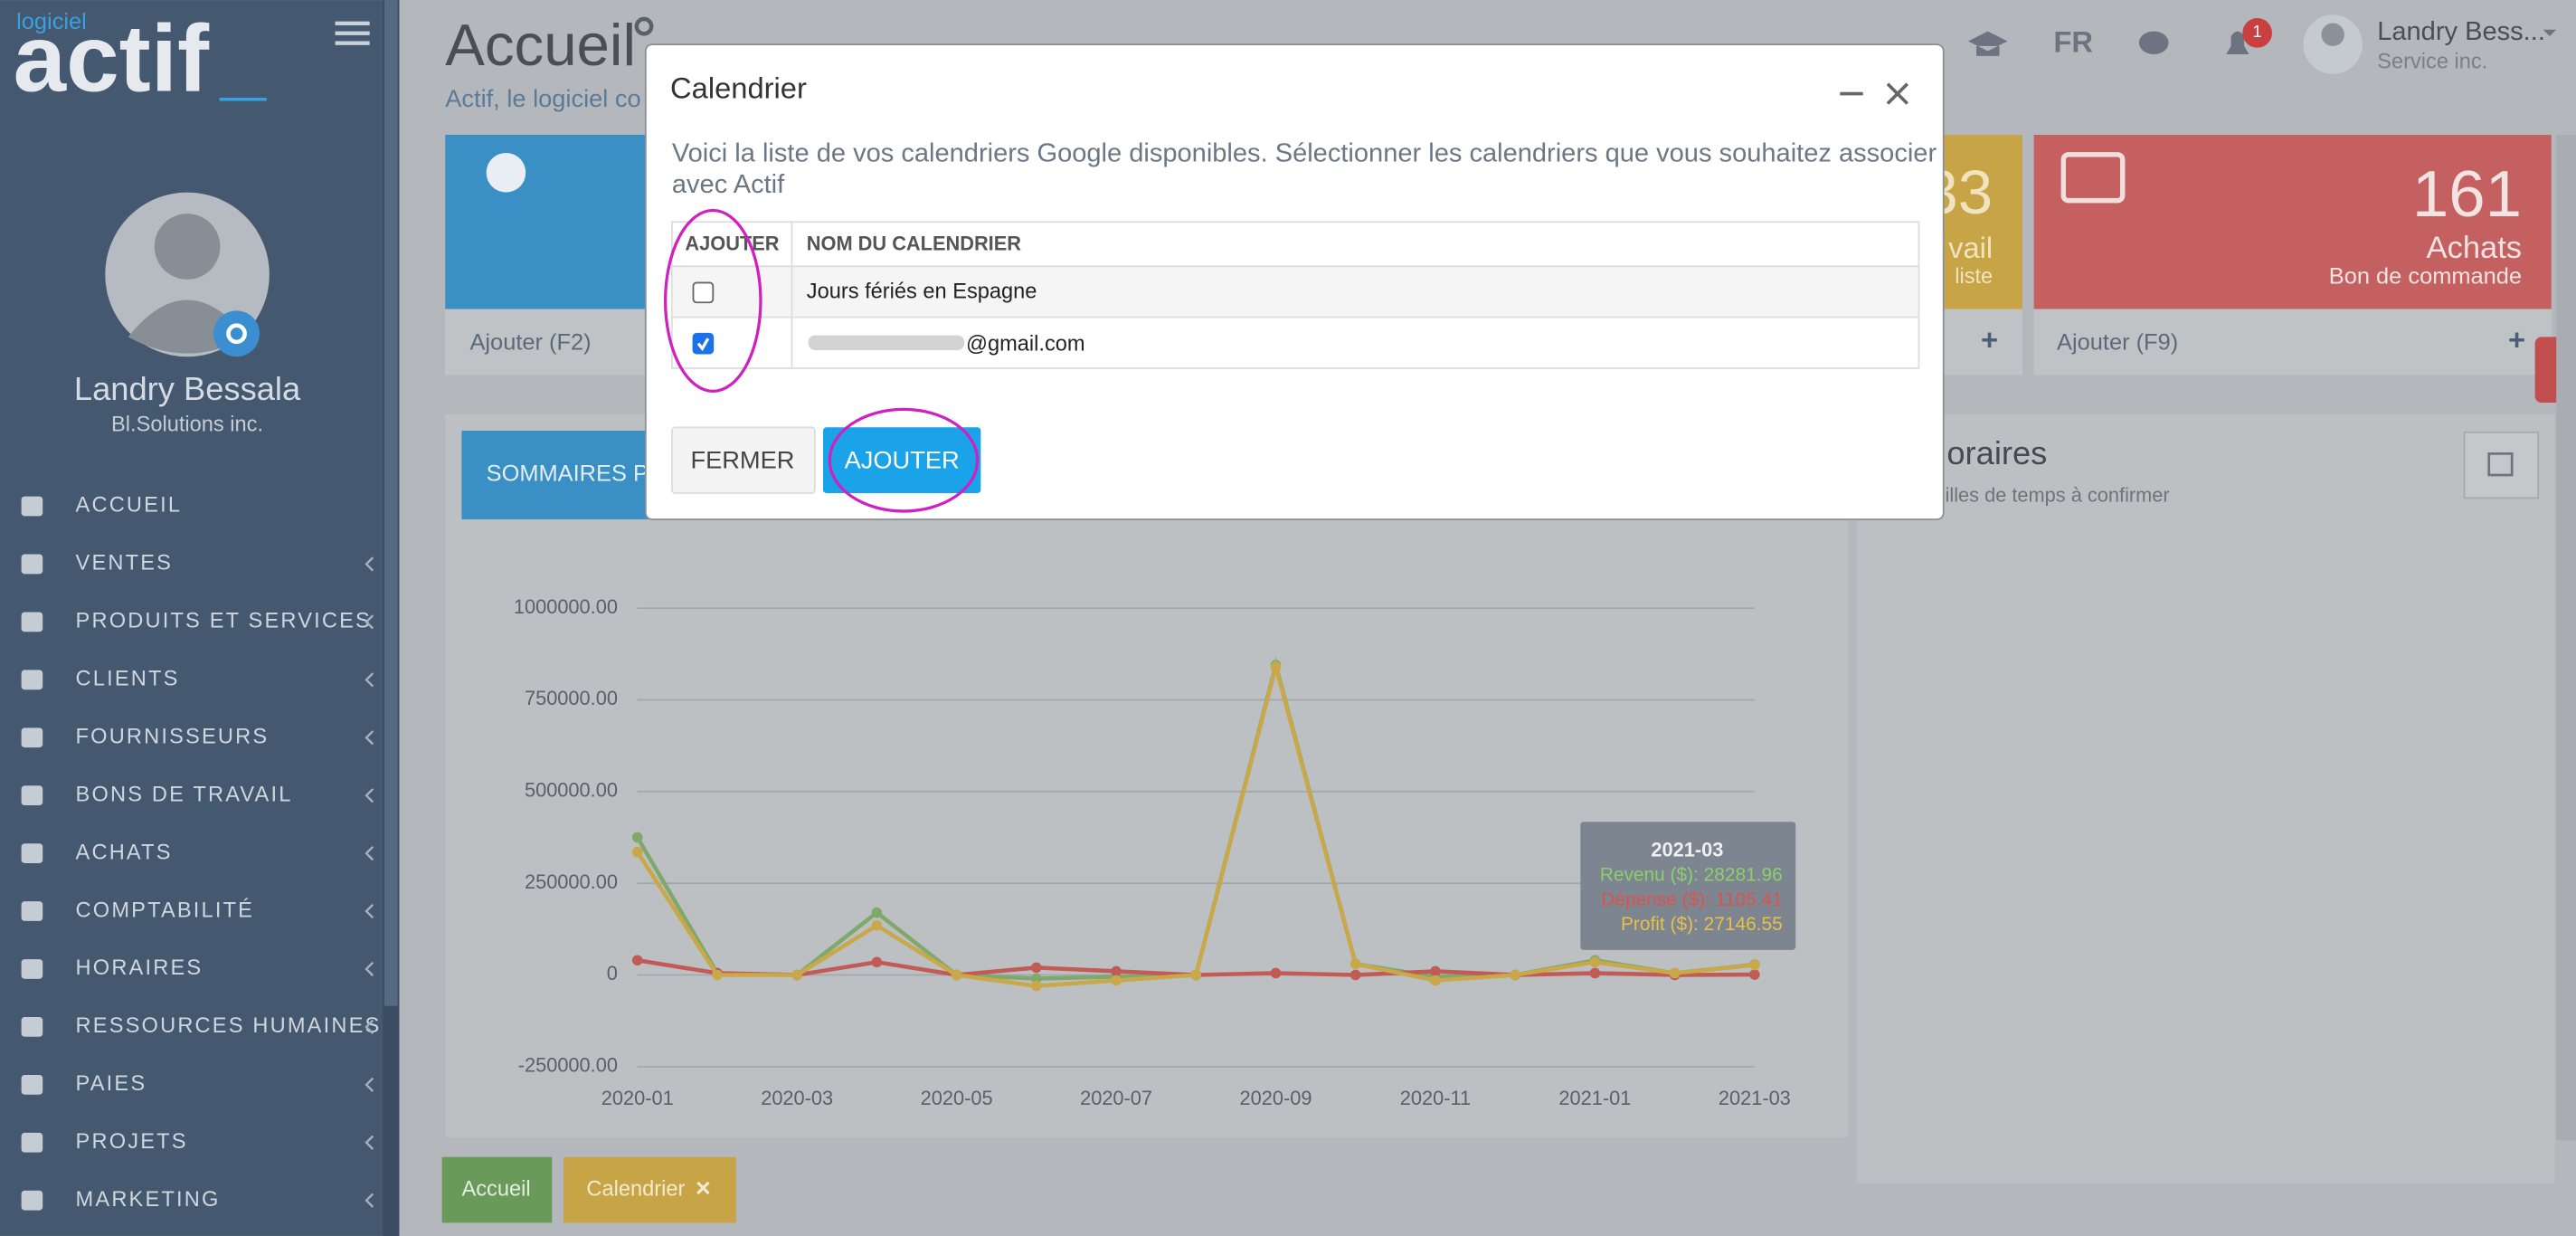 Image resolution: width=2576 pixels, height=1236 pixels. What do you see at coordinates (1295, 295) in the screenshot?
I see `calendar-table` at bounding box center [1295, 295].